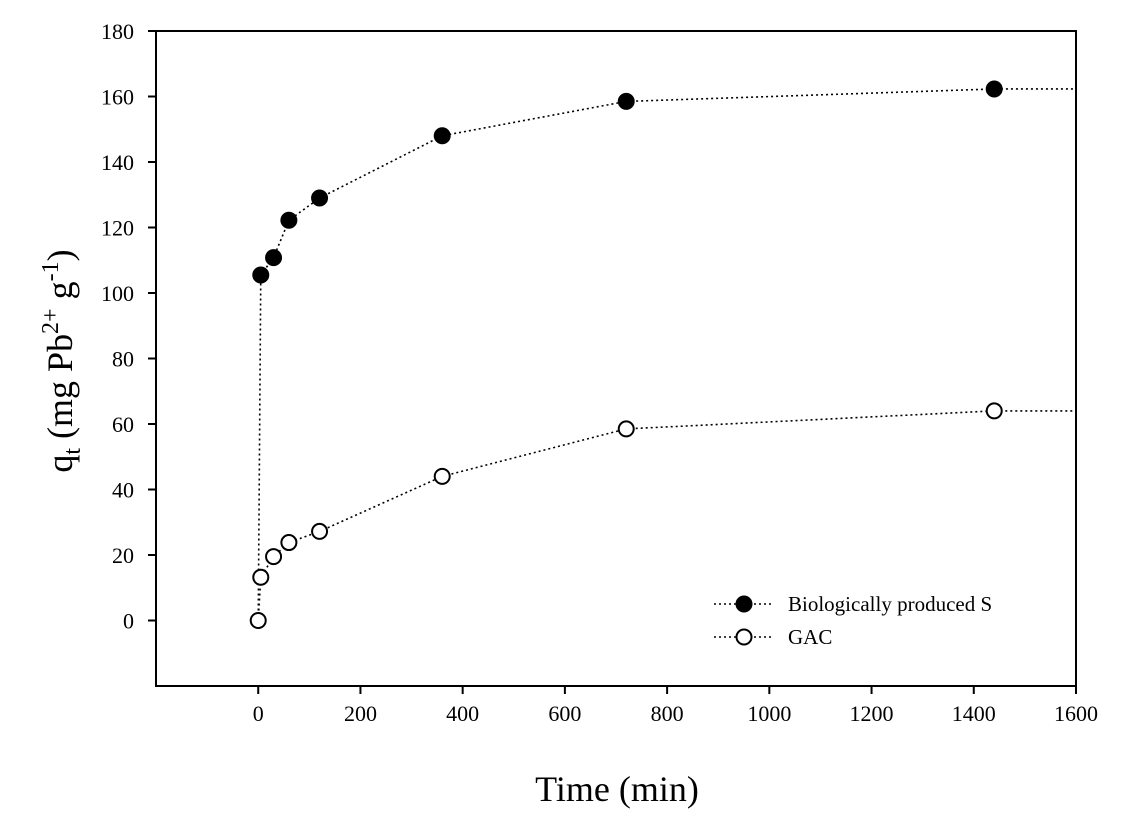 The image size is (1140, 831). What do you see at coordinates (564, 713) in the screenshot?
I see `x-tick-label: 600` at bounding box center [564, 713].